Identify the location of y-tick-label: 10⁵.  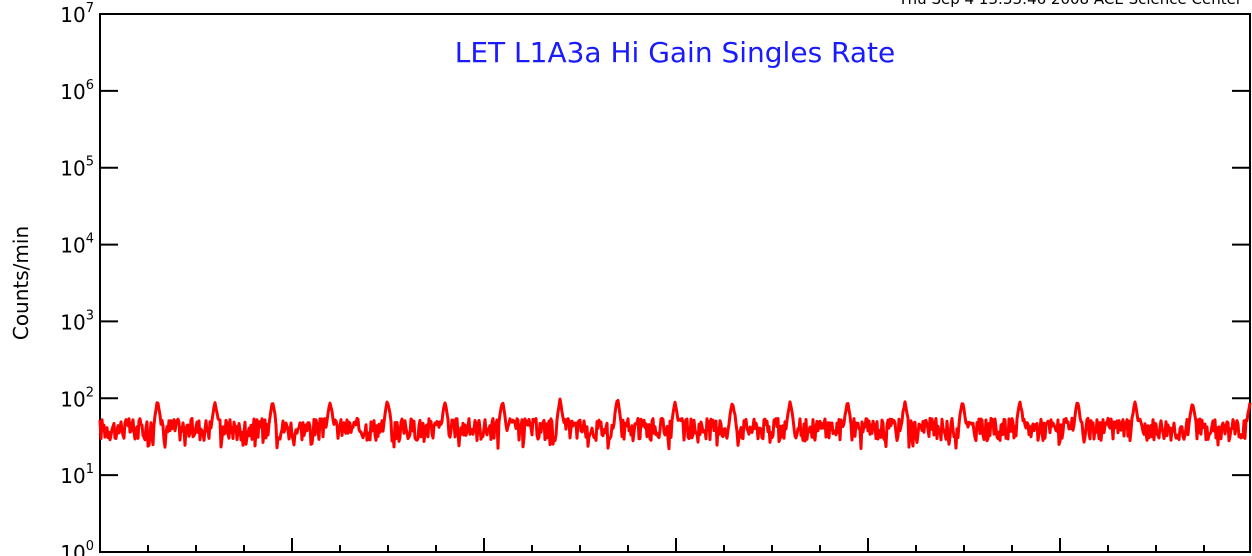
(77, 168).